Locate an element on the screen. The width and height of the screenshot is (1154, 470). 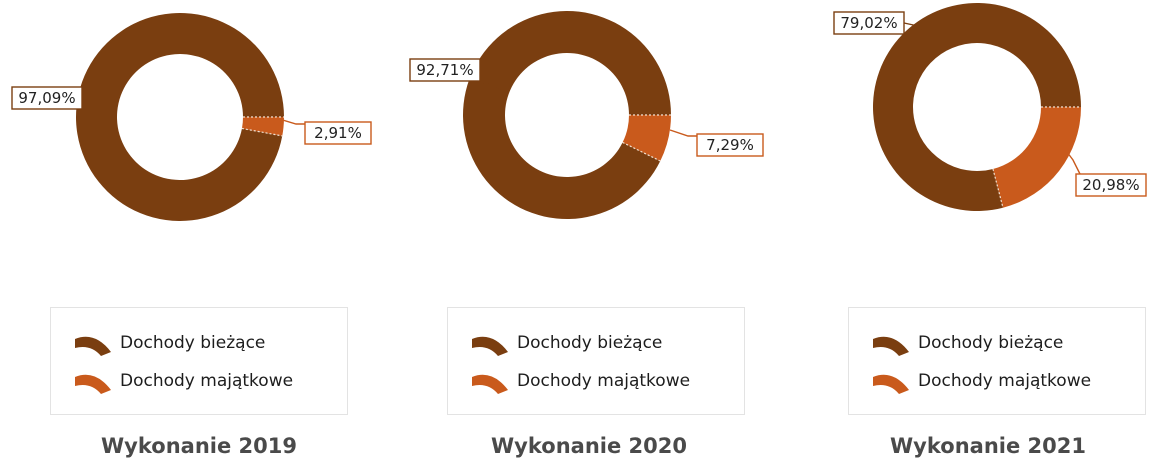
data-label-current: 79,02% is located at coordinates (868, 23).